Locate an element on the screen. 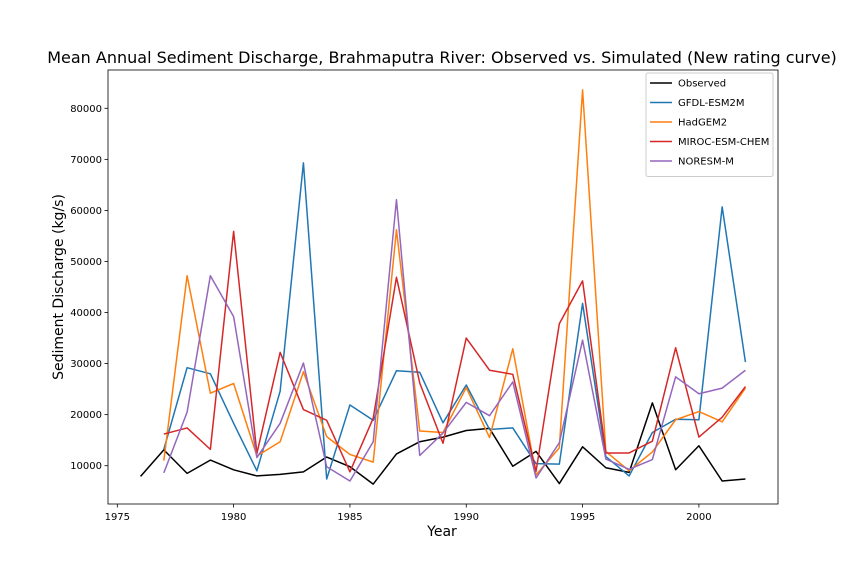  legend-item: Observed is located at coordinates (688, 84).